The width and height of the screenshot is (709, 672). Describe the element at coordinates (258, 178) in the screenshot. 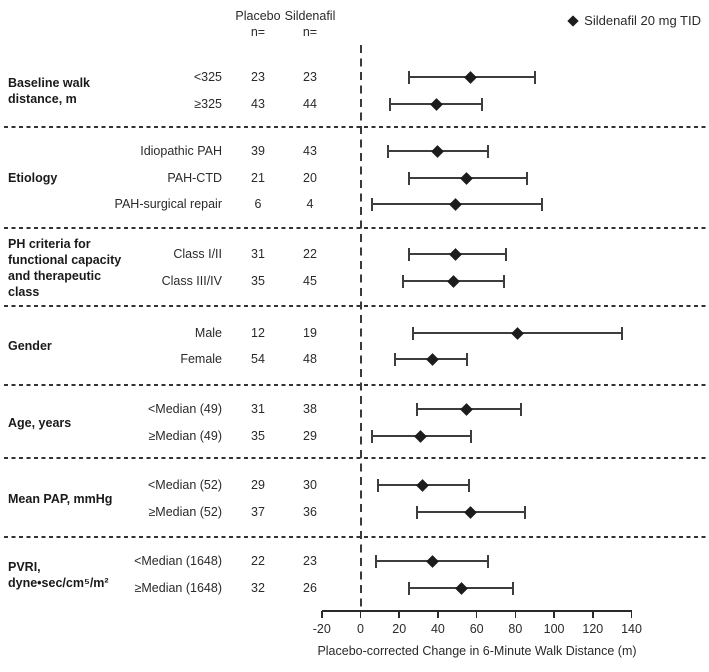

I see `placebo-n: 21` at that location.